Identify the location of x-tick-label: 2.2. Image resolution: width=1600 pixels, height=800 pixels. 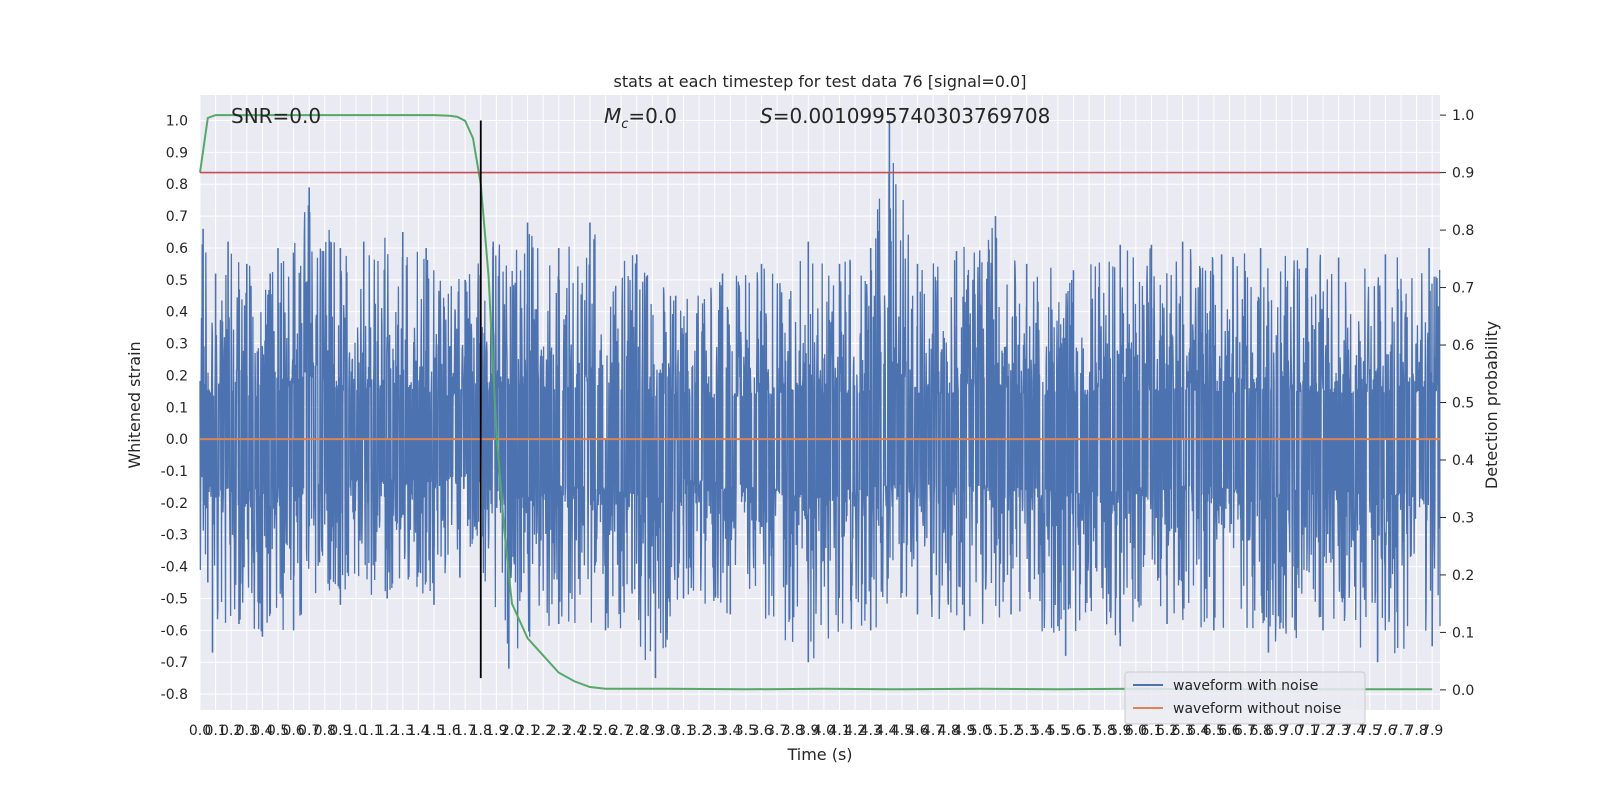
(543, 731).